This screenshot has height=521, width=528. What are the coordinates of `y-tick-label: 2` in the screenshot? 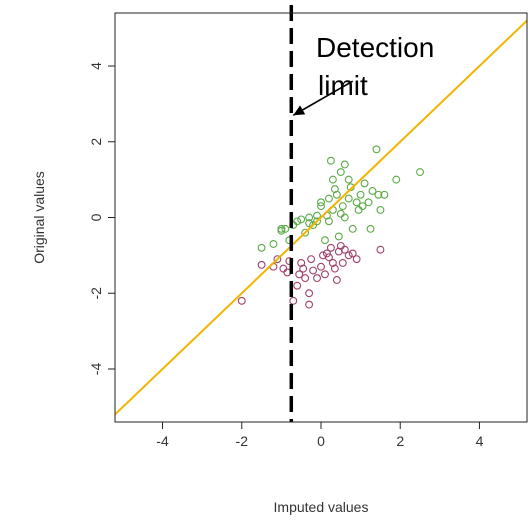 It's located at (96, 142).